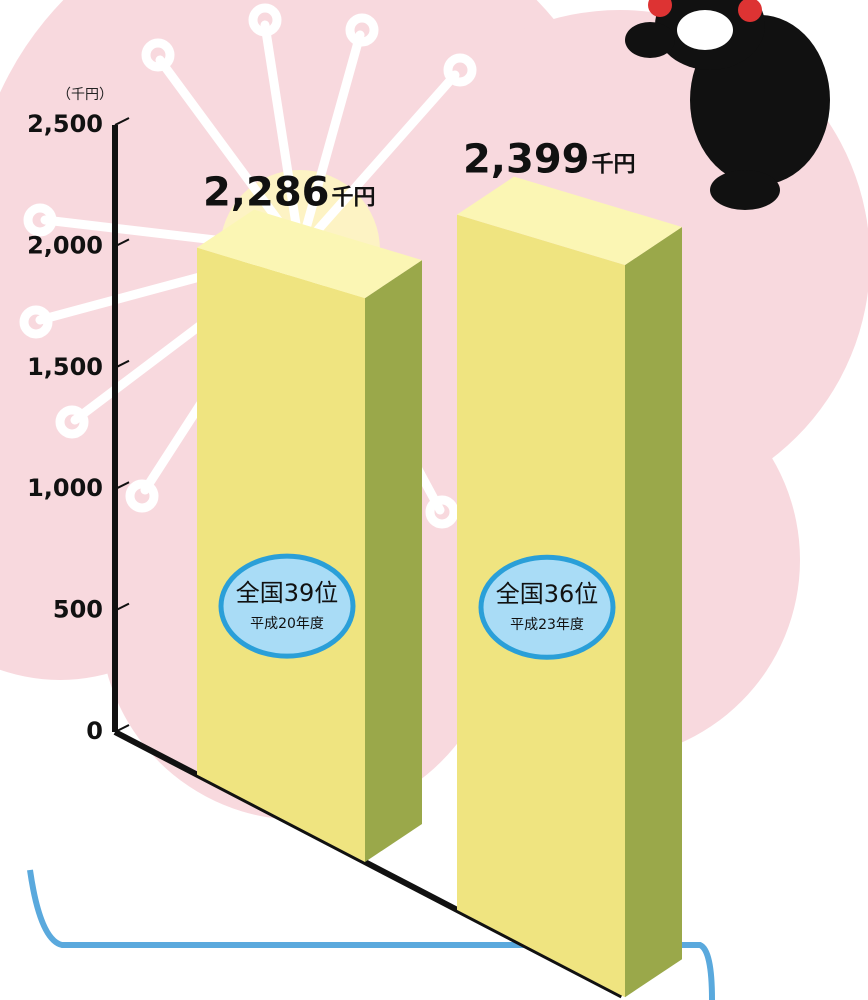  I want to click on value-label: 2,286, so click(266, 193).